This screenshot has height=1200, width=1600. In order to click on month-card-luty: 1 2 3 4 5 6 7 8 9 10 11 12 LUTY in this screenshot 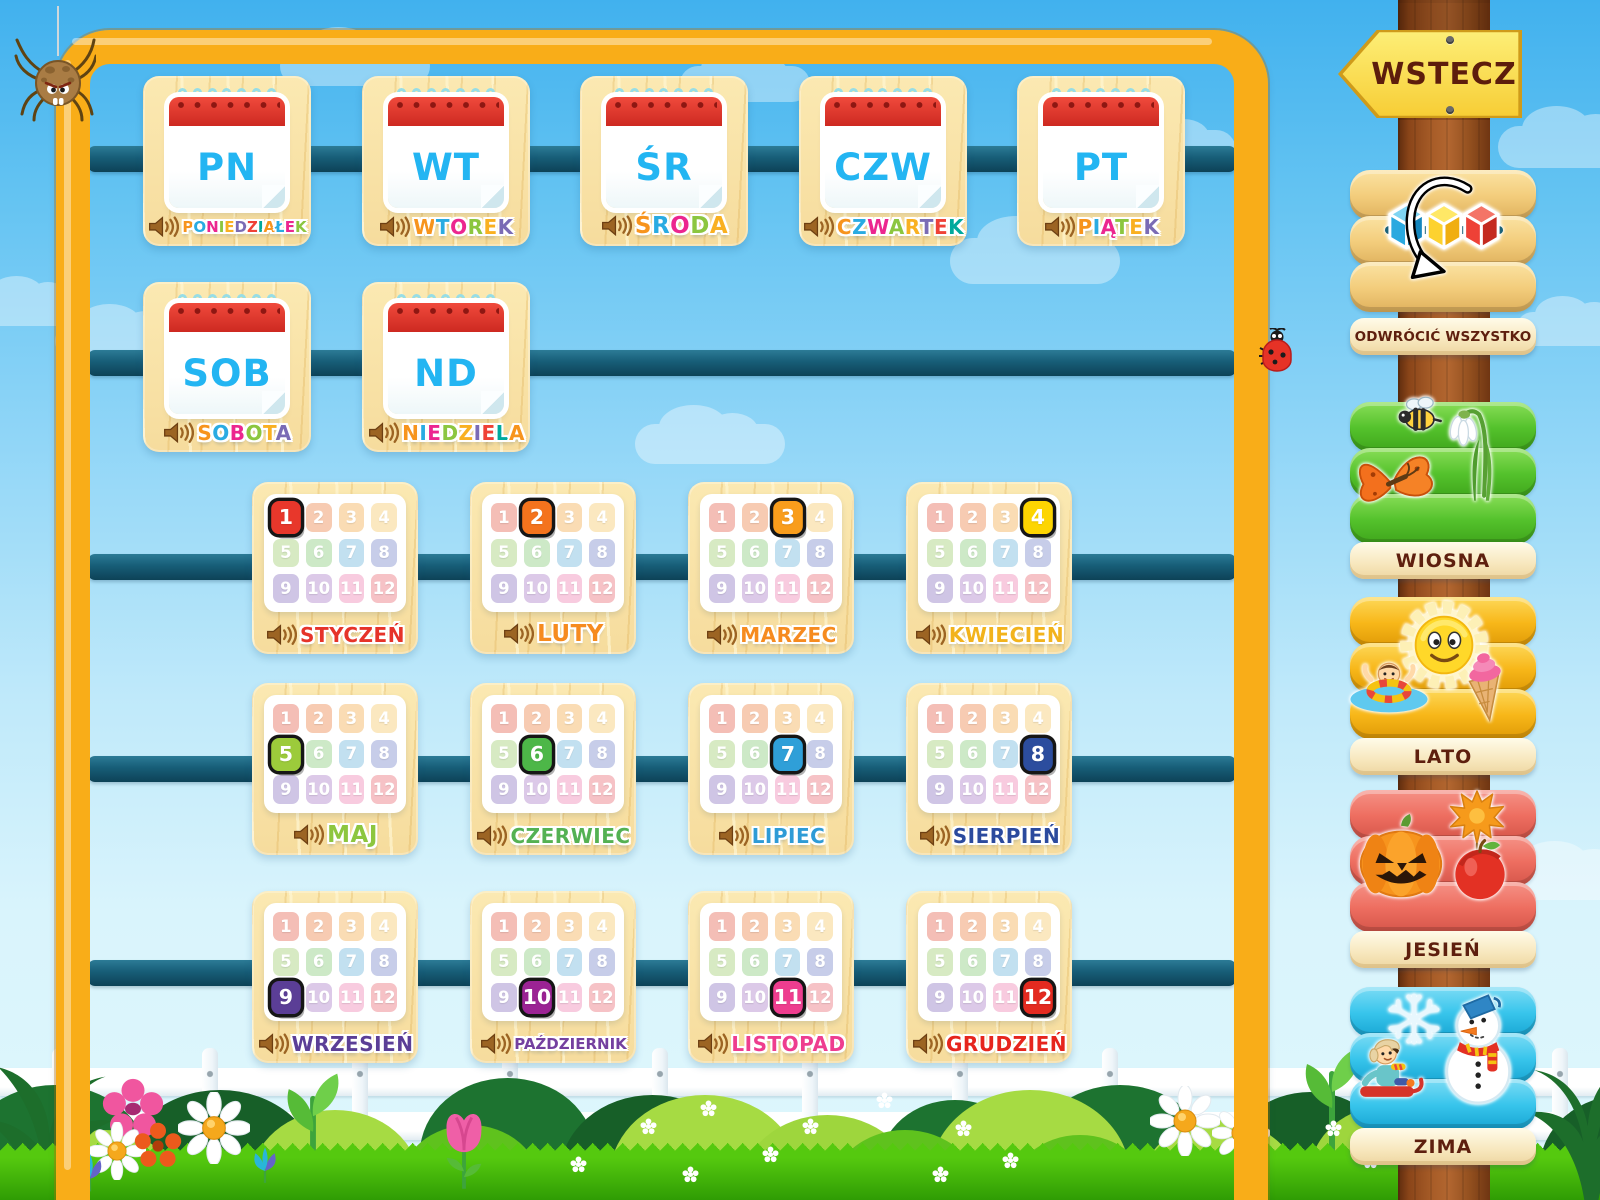, I will do `click(553, 568)`.